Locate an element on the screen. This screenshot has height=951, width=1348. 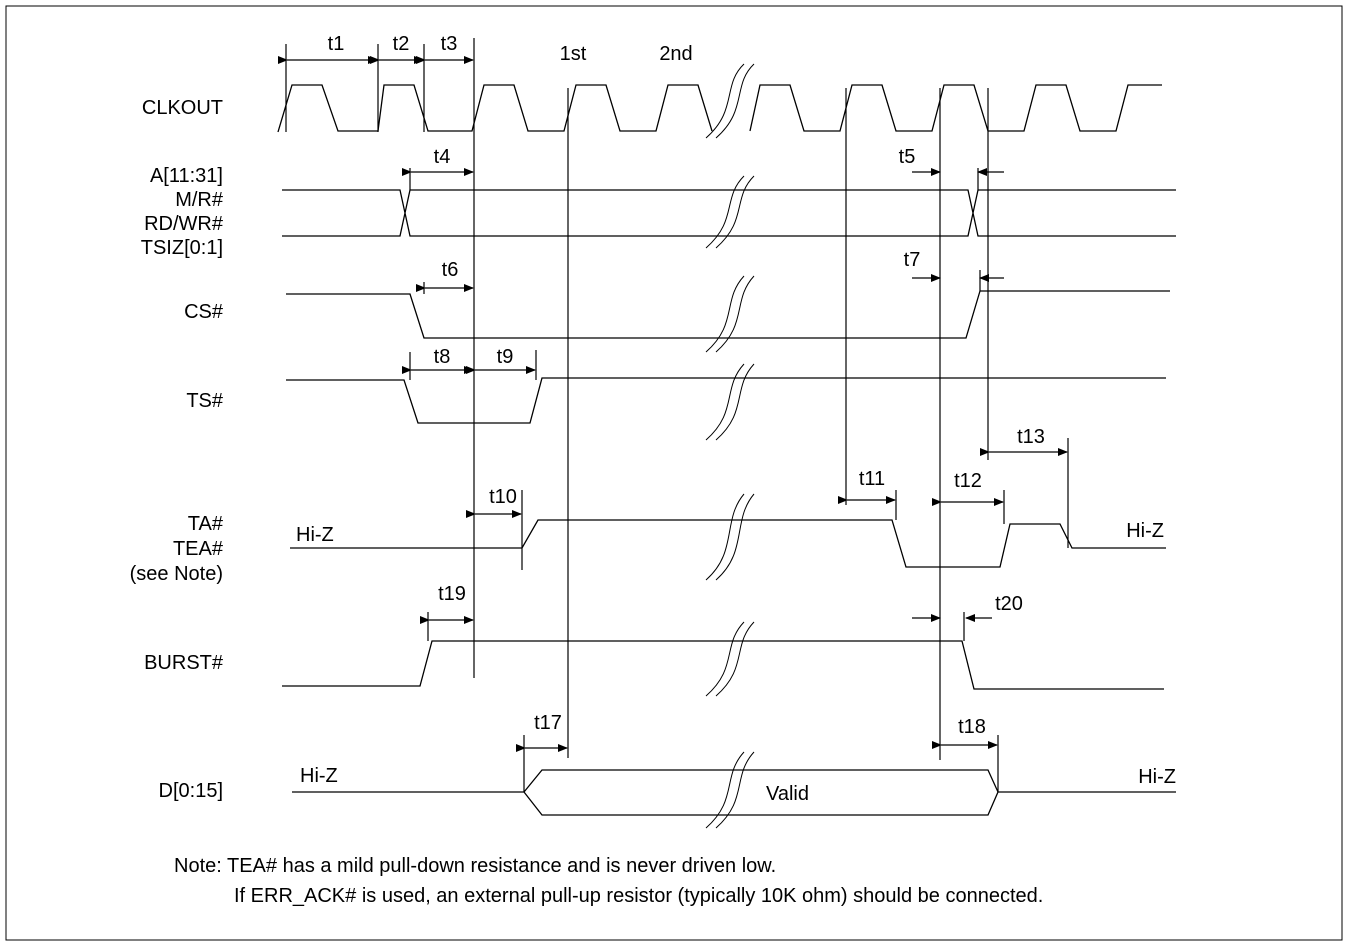
label-see-note: (see Note) is located at coordinates (176, 574).